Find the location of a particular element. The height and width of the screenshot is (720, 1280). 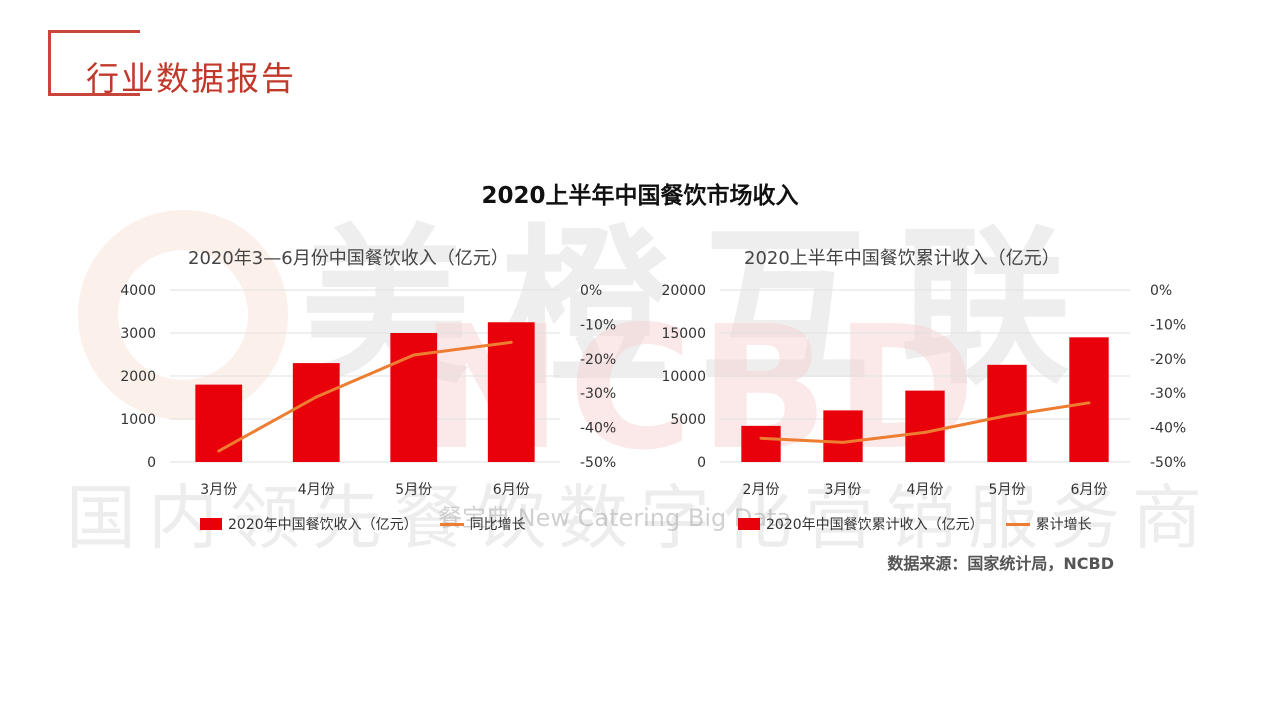

legend-label: 2020年中国餐饮收入（亿元） is located at coordinates (323, 525).